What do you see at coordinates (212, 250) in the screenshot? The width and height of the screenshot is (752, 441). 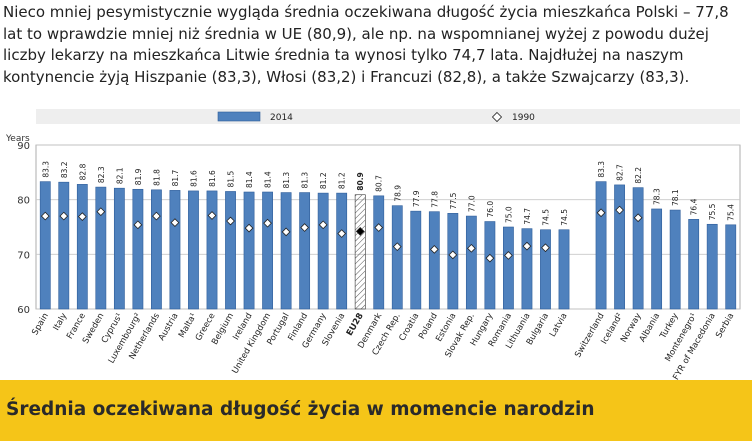 I see `bar-Greece` at bounding box center [212, 250].